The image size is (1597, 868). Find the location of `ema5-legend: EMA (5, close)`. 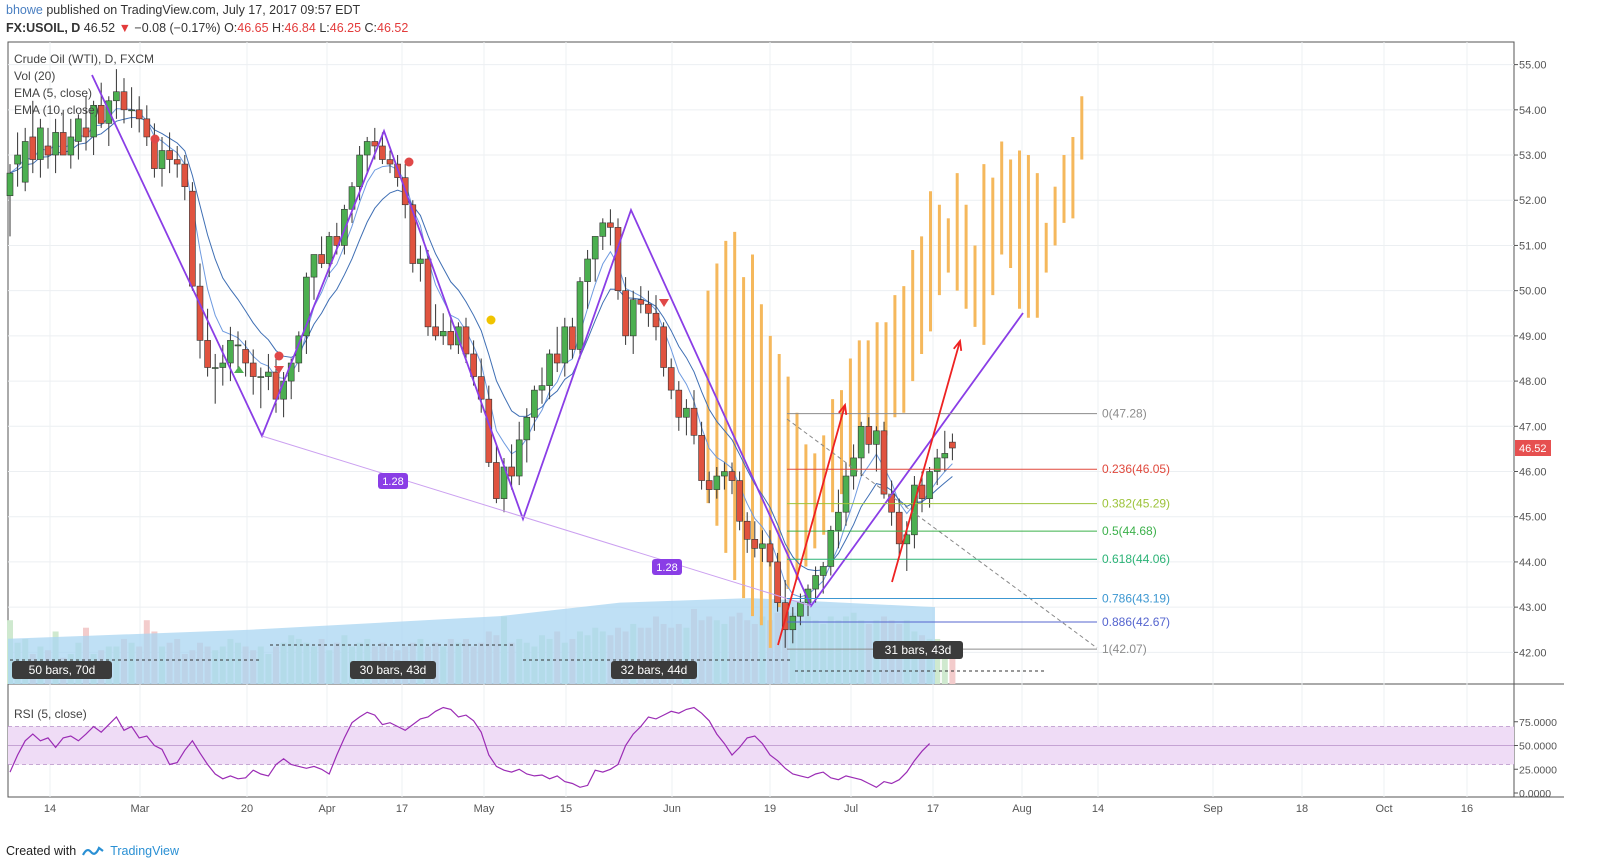

ema5-legend: EMA (5, close) is located at coordinates (53, 93).